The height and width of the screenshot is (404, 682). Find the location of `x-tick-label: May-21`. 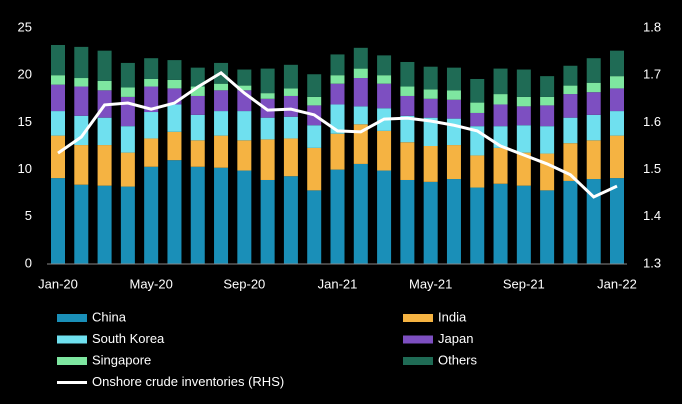

x-tick-label: May-21 is located at coordinates (430, 283).